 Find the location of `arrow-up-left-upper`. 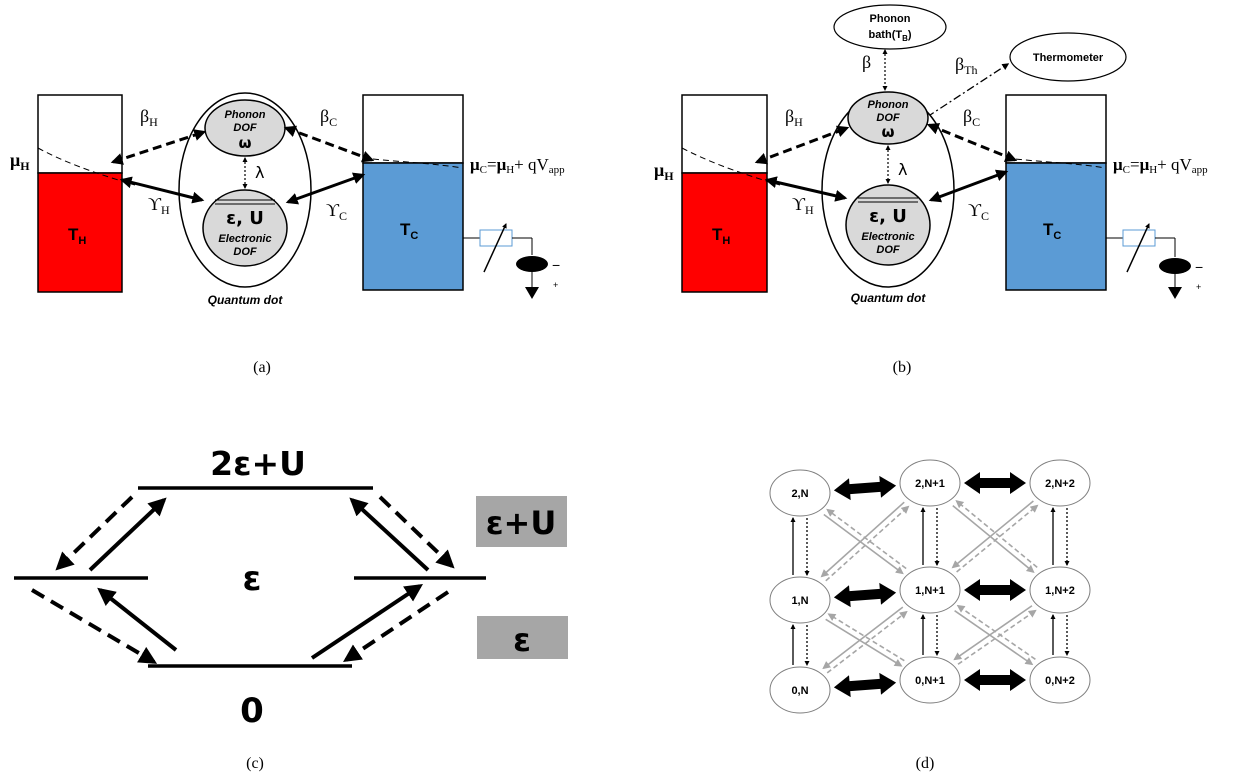

arrow-up-left-upper is located at coordinates (127, 534).